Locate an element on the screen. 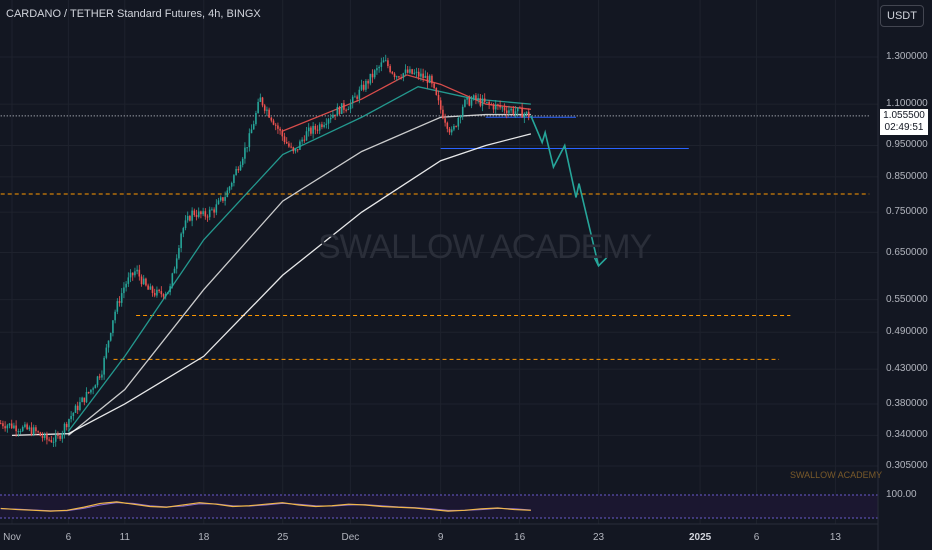  bar-countdown: 02:49:51 is located at coordinates (904, 127).